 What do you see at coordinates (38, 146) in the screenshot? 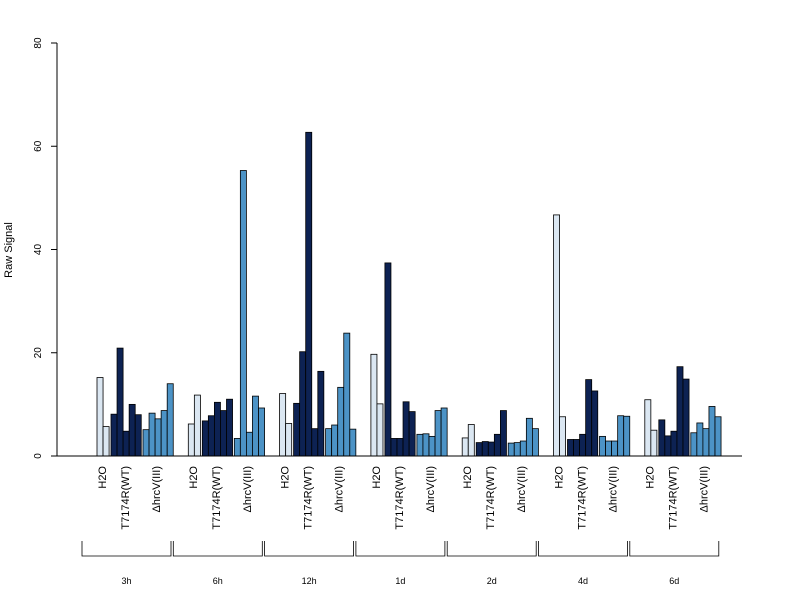
I see `y-tick-label: 60` at bounding box center [38, 146].